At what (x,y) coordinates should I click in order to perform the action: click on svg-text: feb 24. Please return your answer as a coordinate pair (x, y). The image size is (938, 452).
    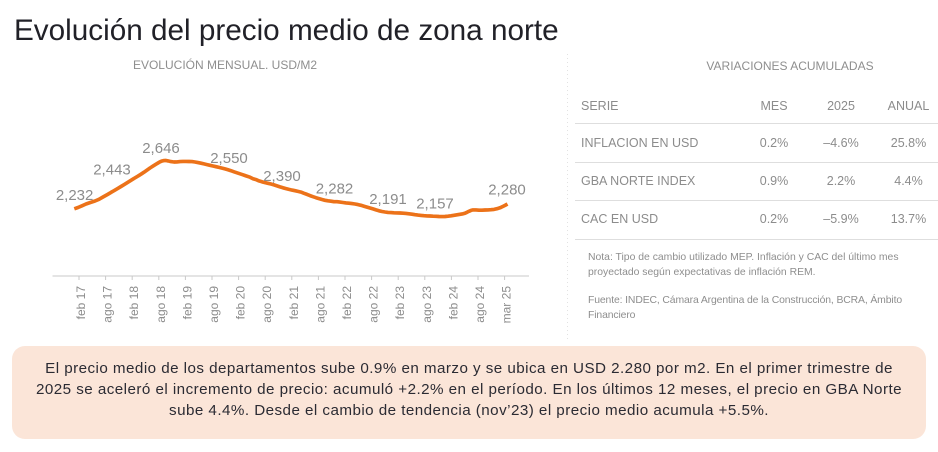
    Looking at the image, I should click on (453, 303).